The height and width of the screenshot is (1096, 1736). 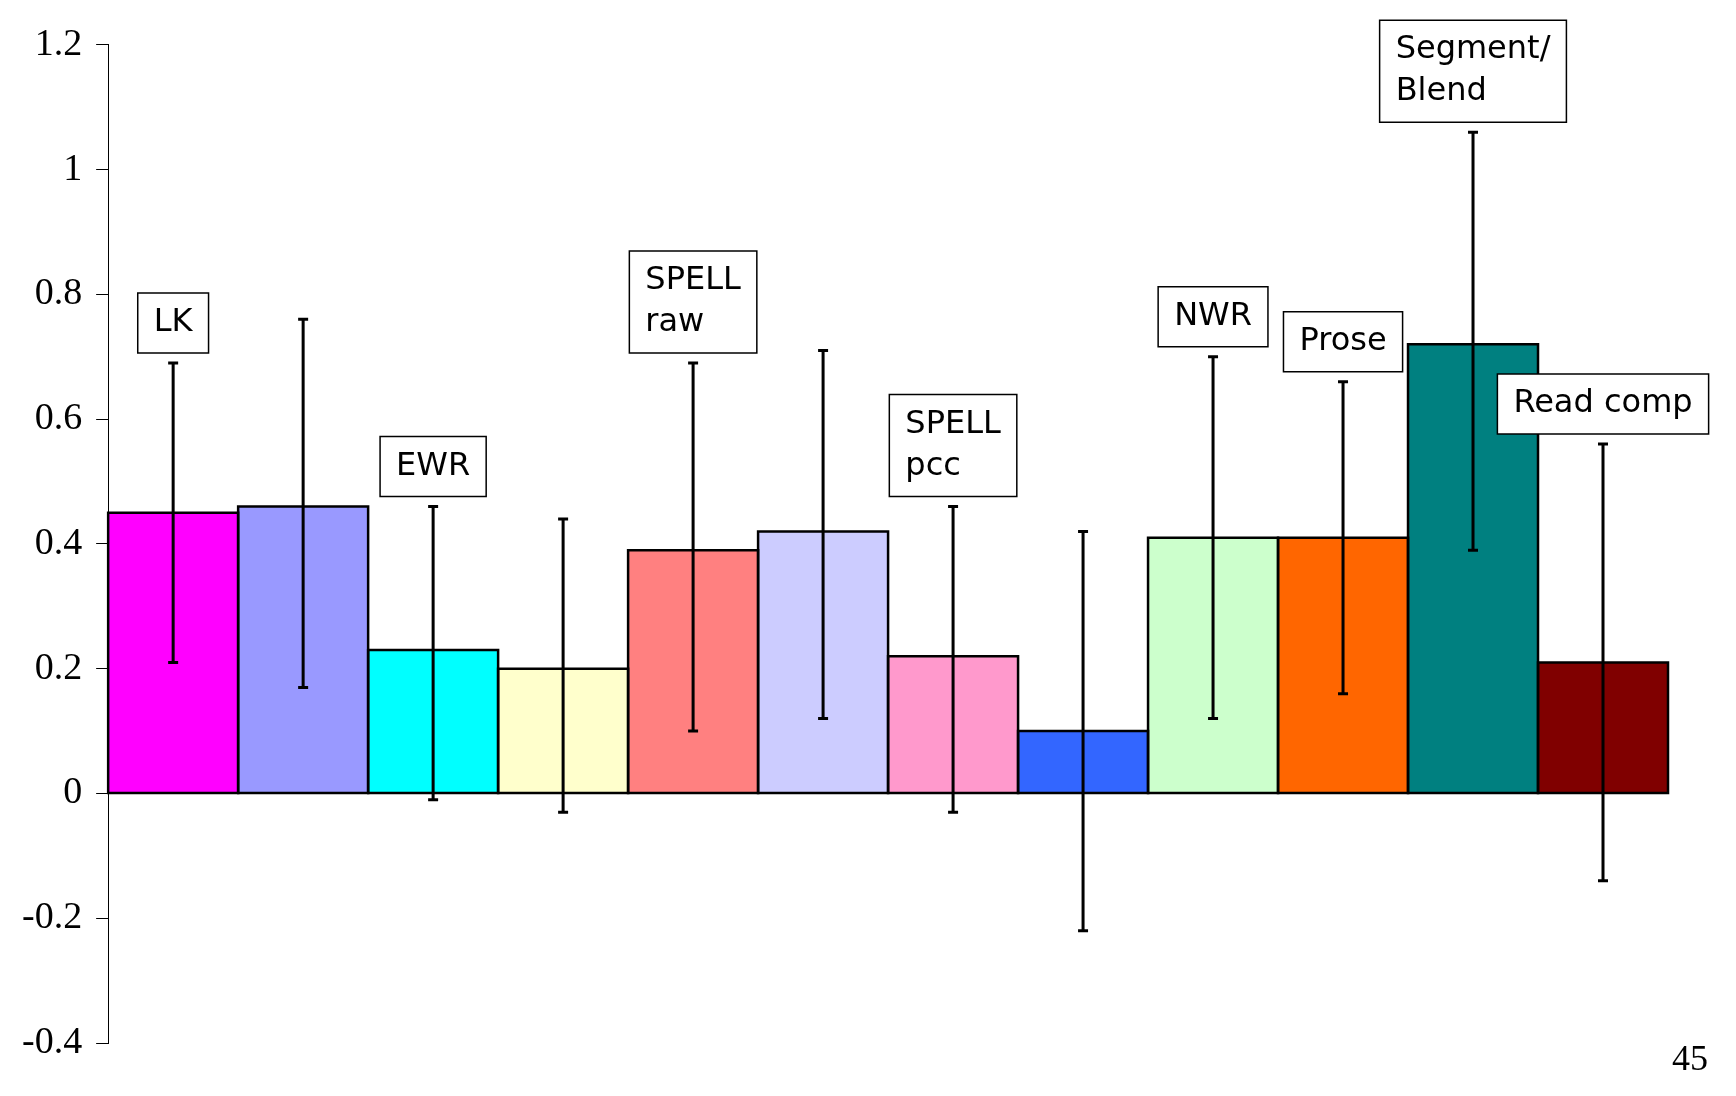 I want to click on text: 45, so click(x=1690, y=1058).